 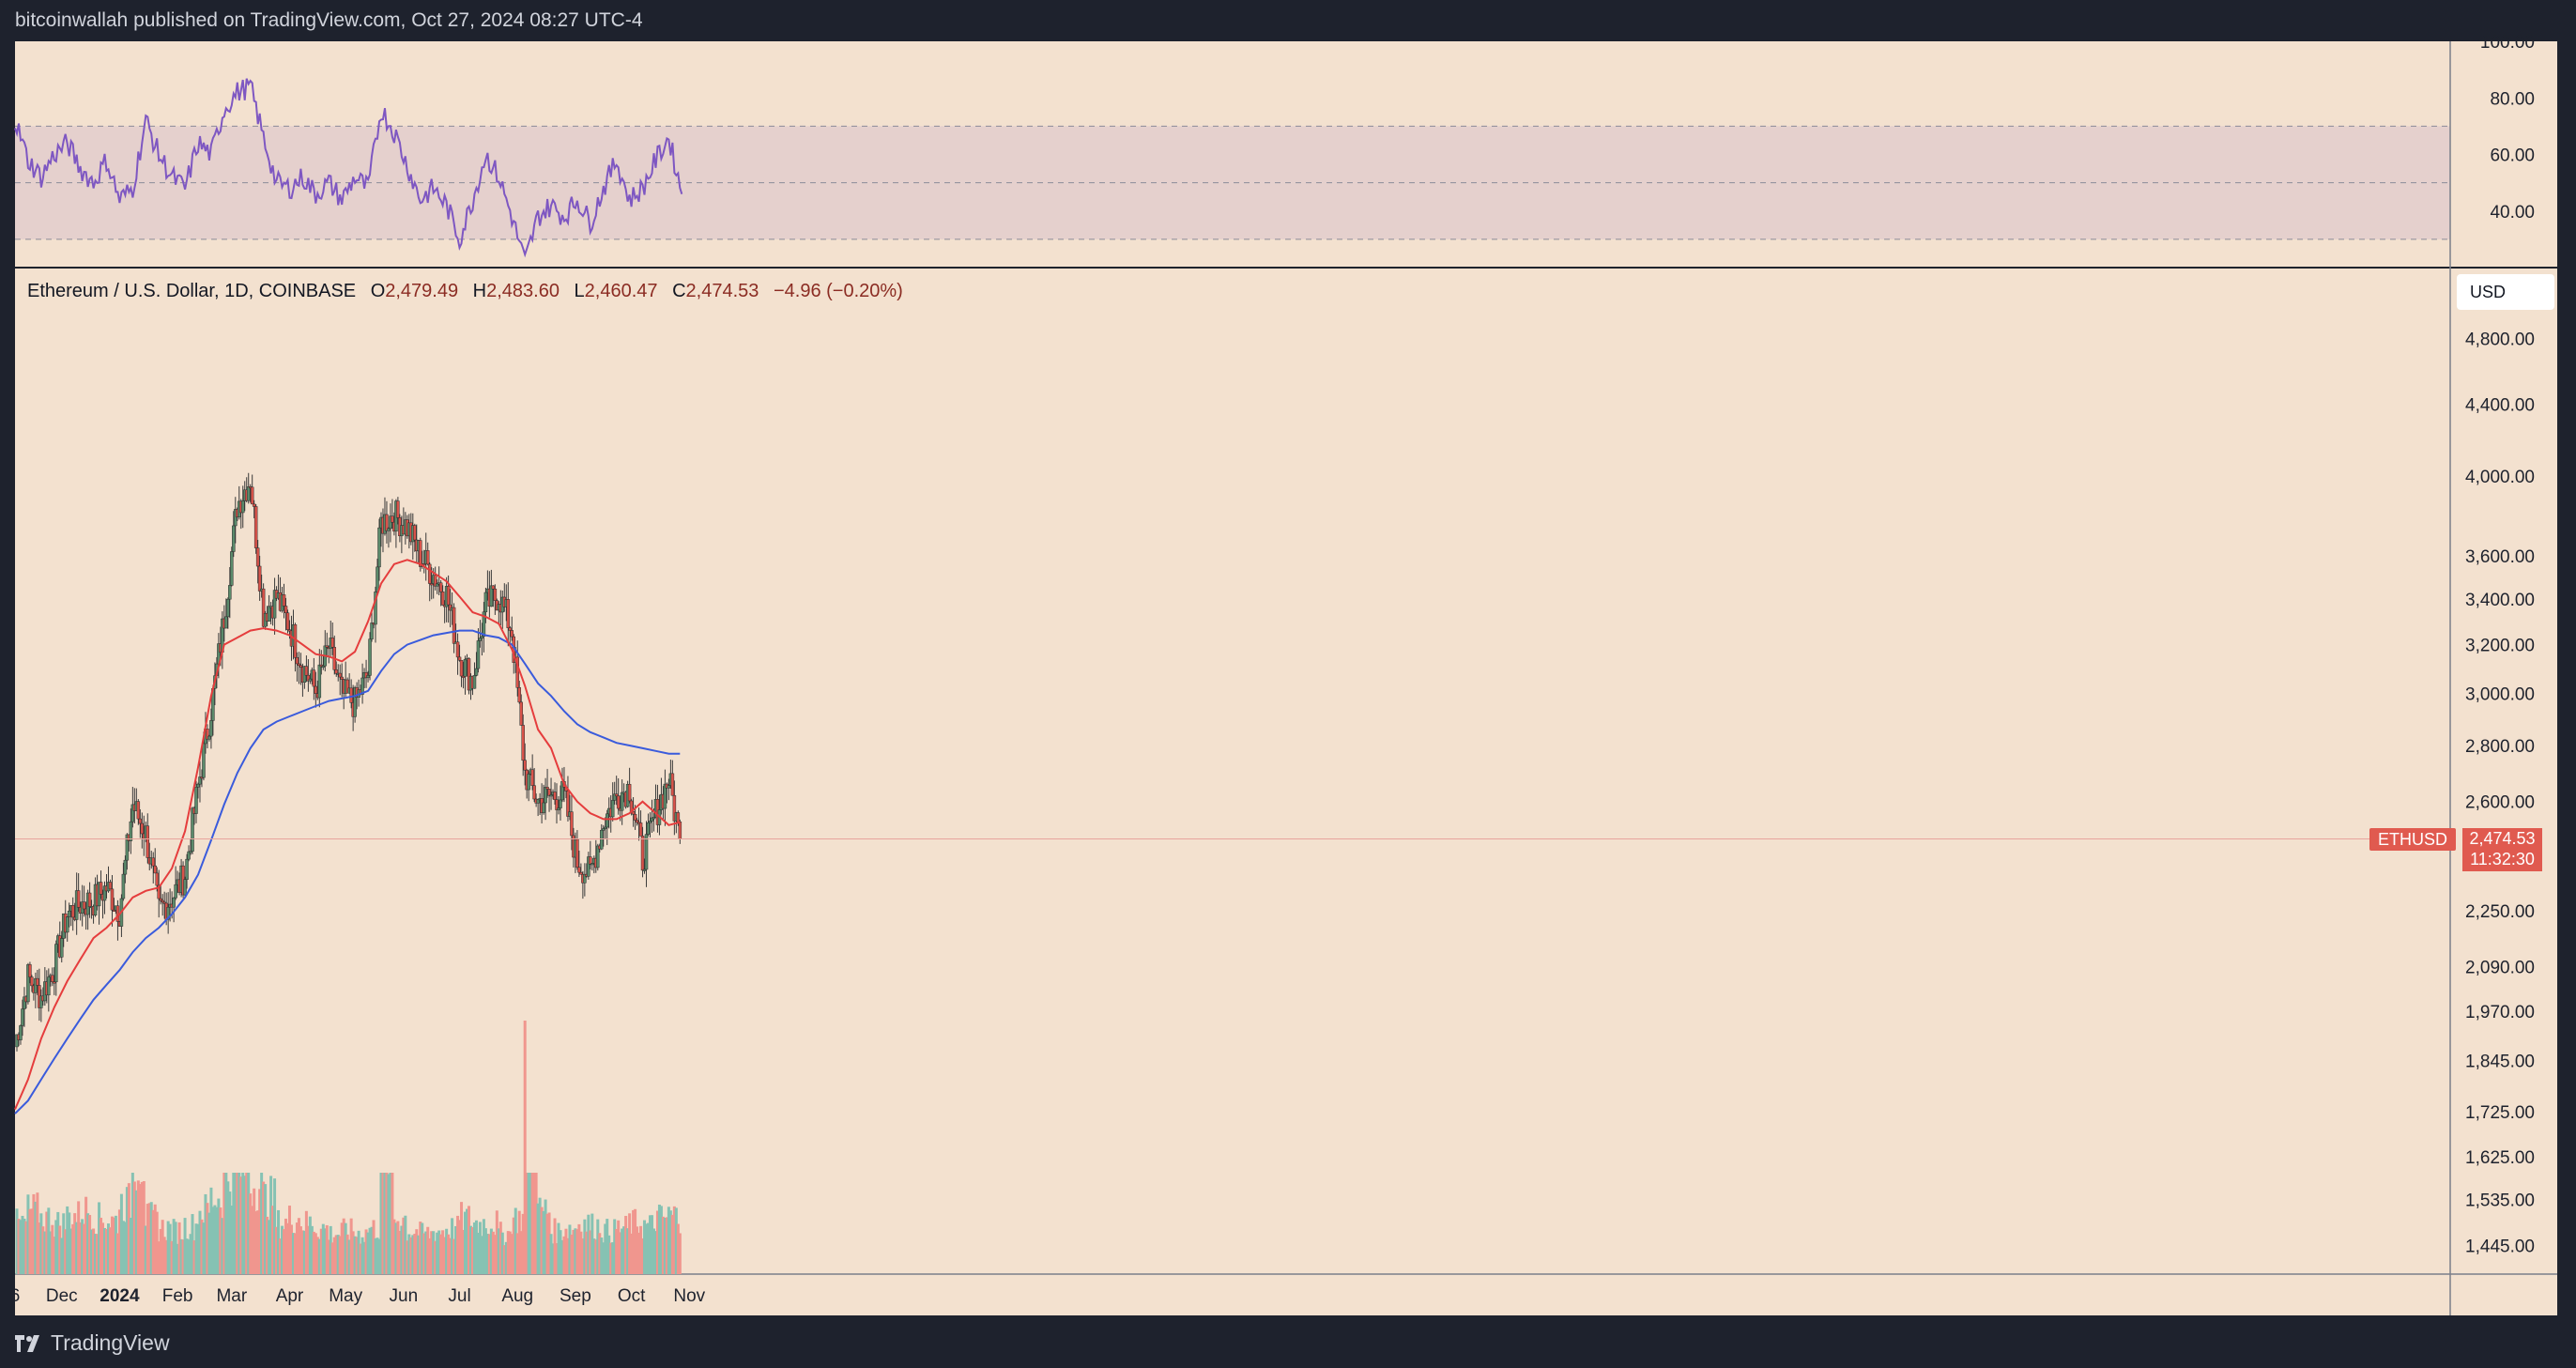 What do you see at coordinates (2512, 99) in the screenshot?
I see `rsi-tick-label: 80.00` at bounding box center [2512, 99].